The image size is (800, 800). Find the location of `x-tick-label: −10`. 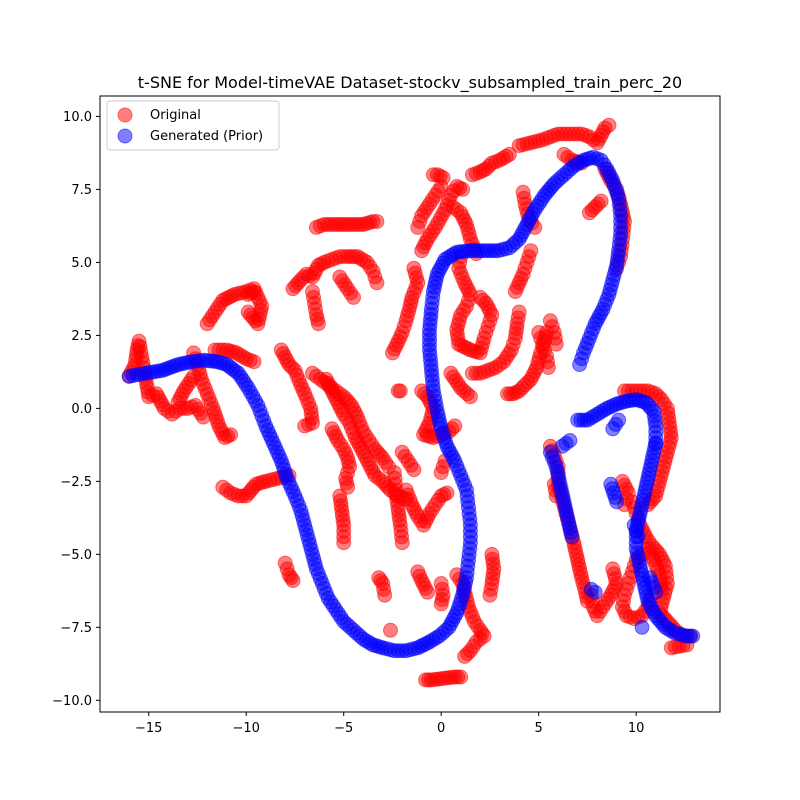

x-tick-label: −10 is located at coordinates (246, 728).